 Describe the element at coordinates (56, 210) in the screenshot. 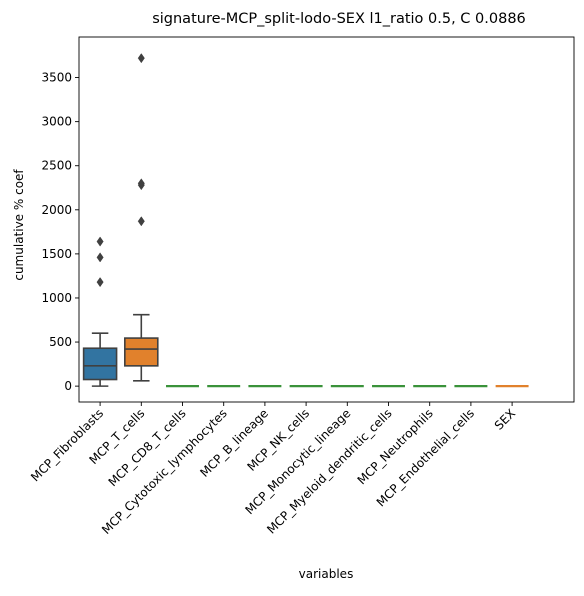

I see `y-tick-label: 2000` at that location.